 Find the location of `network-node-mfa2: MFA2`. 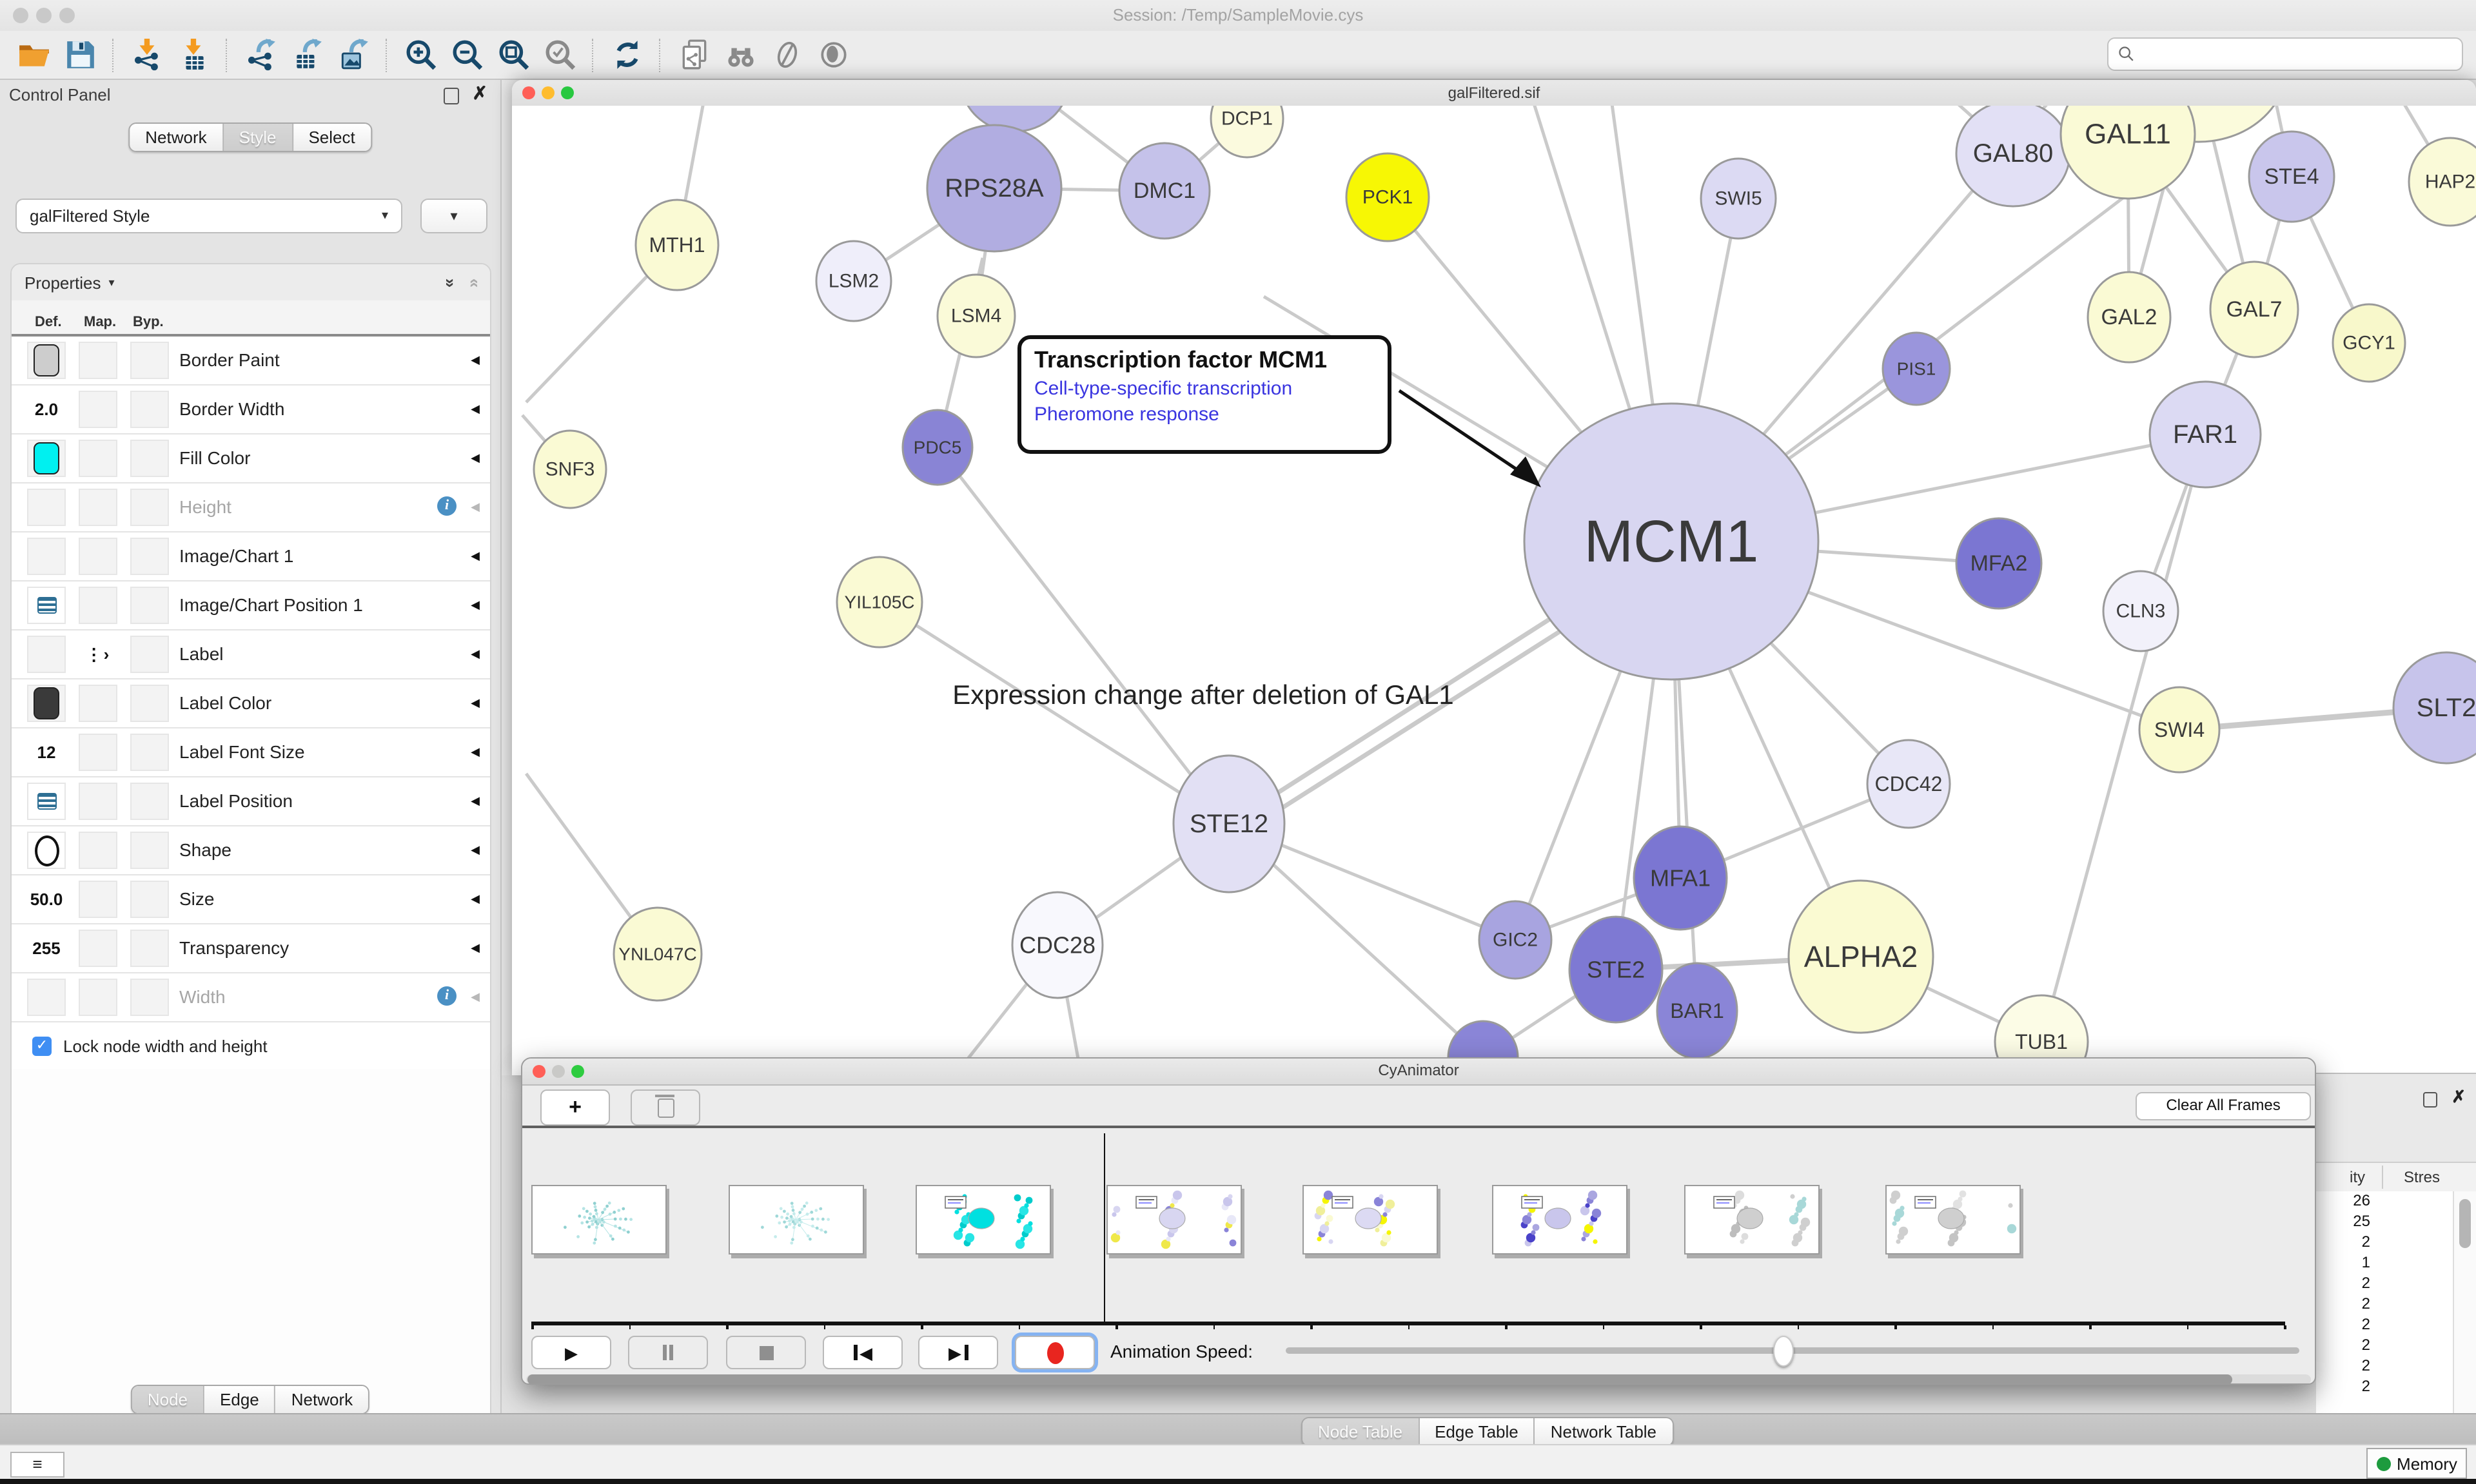

network-node-mfa2: MFA2 is located at coordinates (1999, 563).